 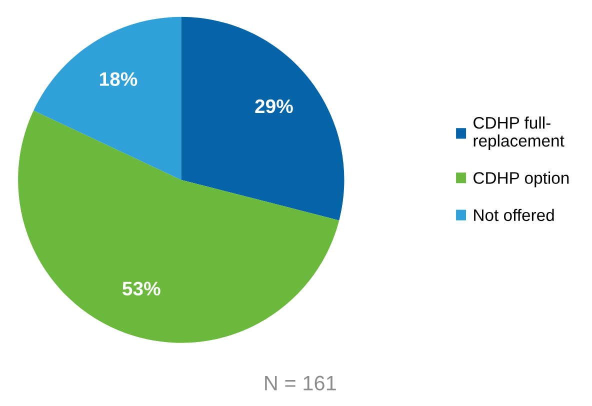 I want to click on data-label: 53%, so click(x=141, y=289).